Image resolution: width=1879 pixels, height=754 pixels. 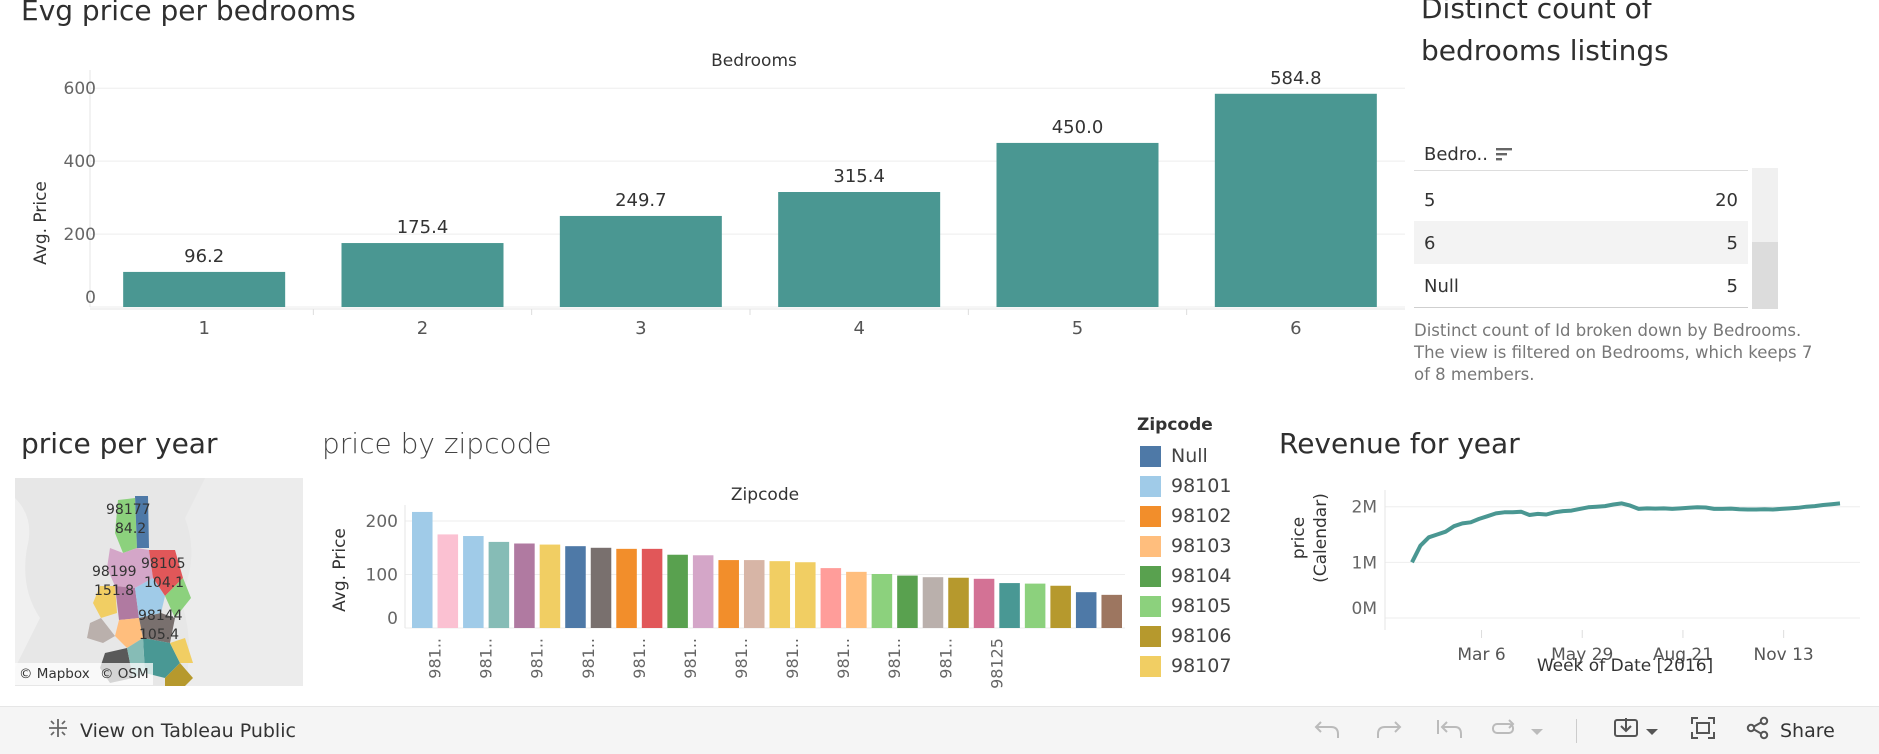 I want to click on x-tick-label: 6, so click(x=1295, y=328).